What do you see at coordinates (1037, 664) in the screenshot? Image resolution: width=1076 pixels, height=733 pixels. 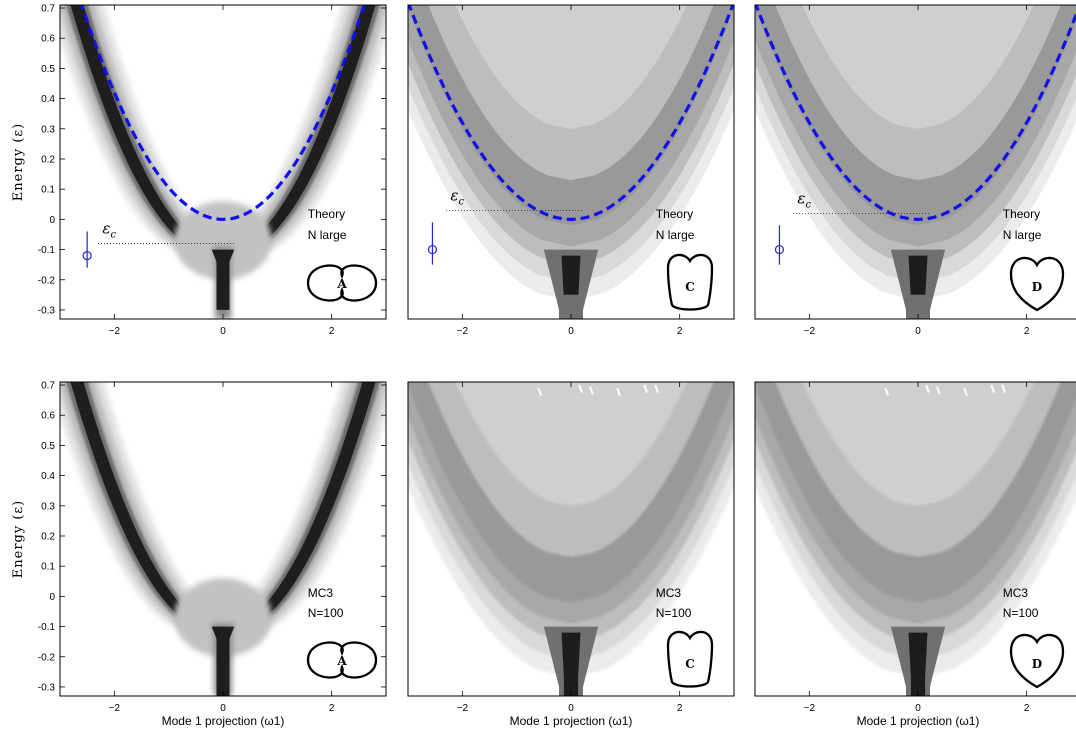 I see `shape-letter: D` at bounding box center [1037, 664].